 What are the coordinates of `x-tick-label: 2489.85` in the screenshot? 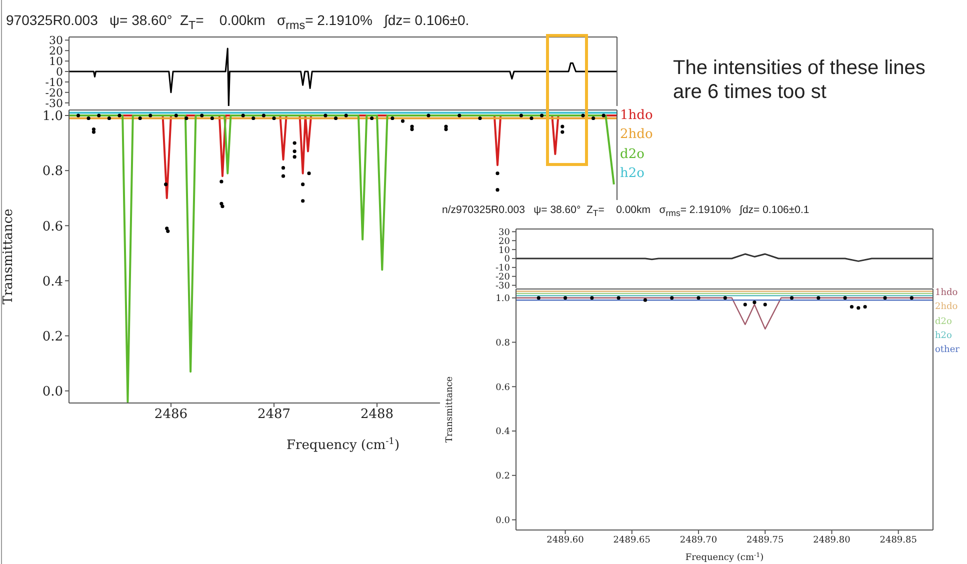 It's located at (899, 540).